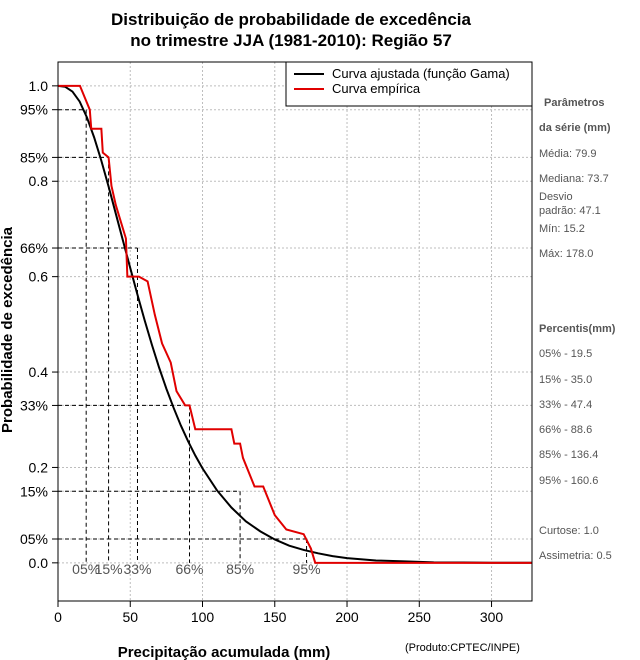 The image size is (640, 660). I want to click on stat-mediana: Mediana: 73.7, so click(574, 179).